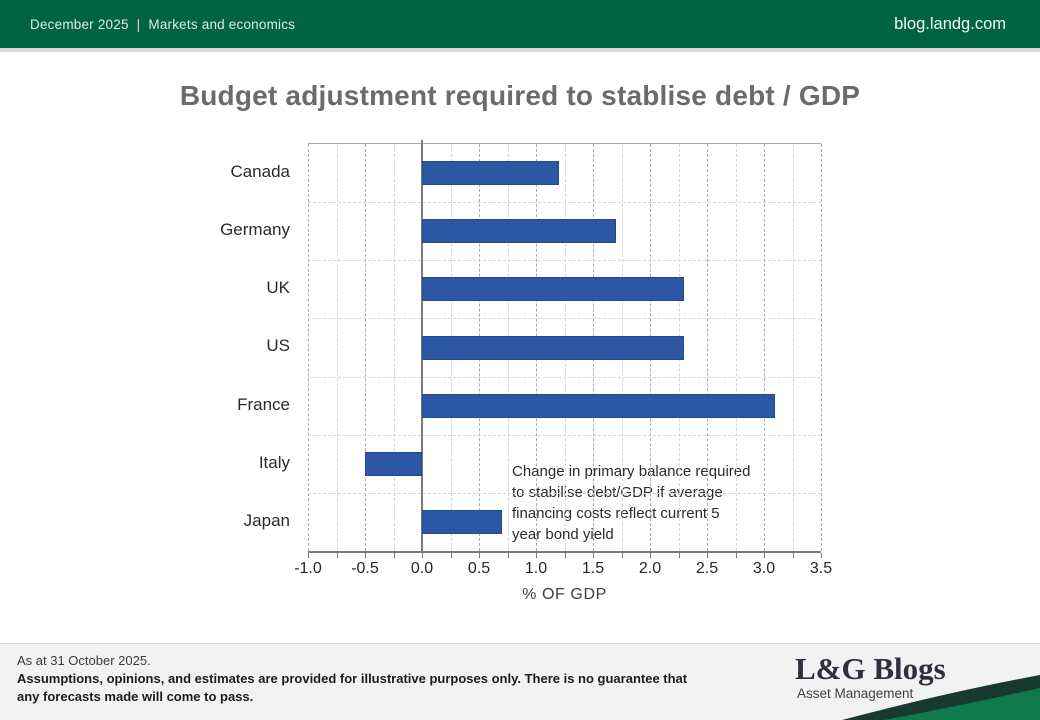  Describe the element at coordinates (616, 513) in the screenshot. I see `annotation-line: financing costs reflect current 5` at that location.